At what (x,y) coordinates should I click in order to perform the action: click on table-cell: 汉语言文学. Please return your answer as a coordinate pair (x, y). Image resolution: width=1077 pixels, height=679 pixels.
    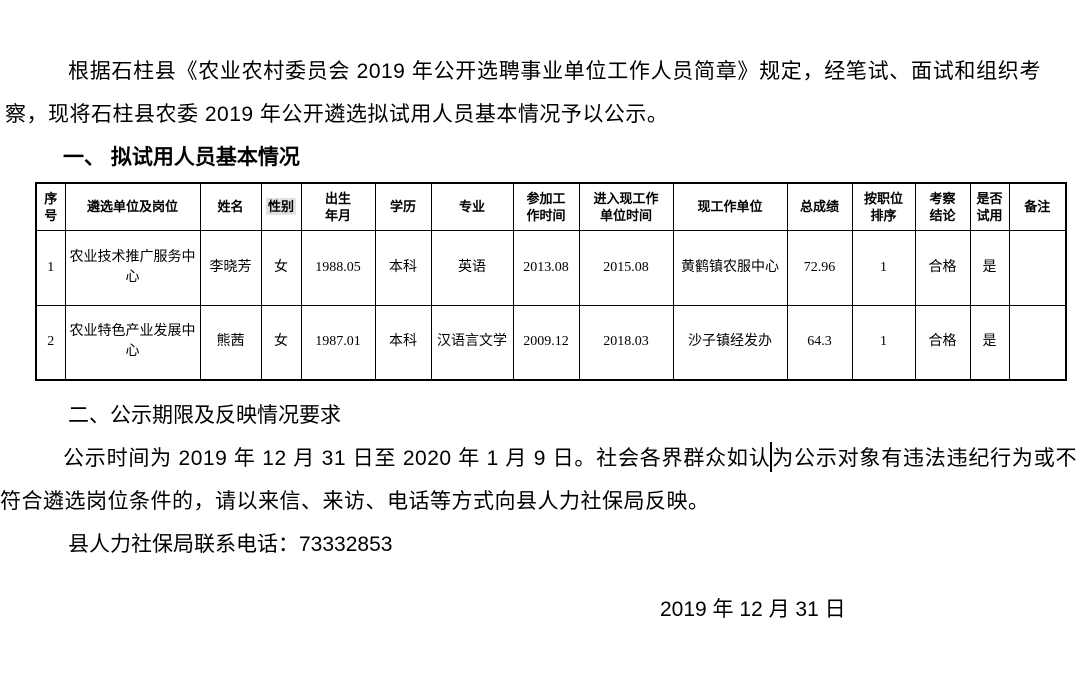
    Looking at the image, I should click on (472, 342).